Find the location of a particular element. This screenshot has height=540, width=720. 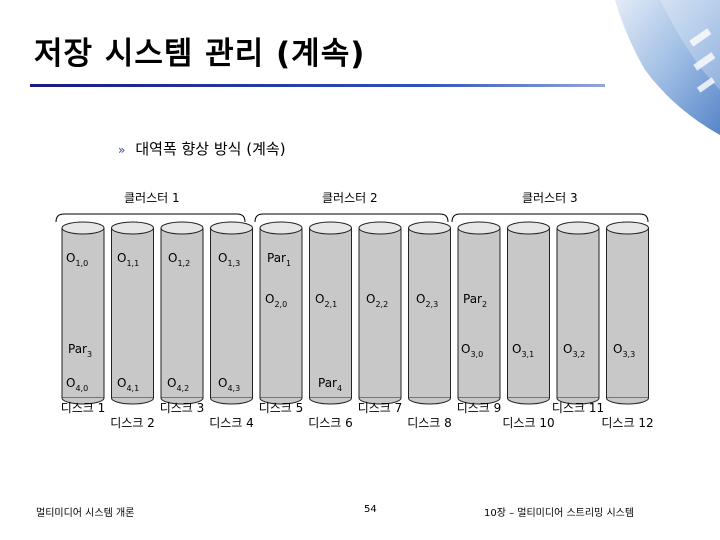

object-label-row2-2: O2,2 is located at coordinates (377, 300).